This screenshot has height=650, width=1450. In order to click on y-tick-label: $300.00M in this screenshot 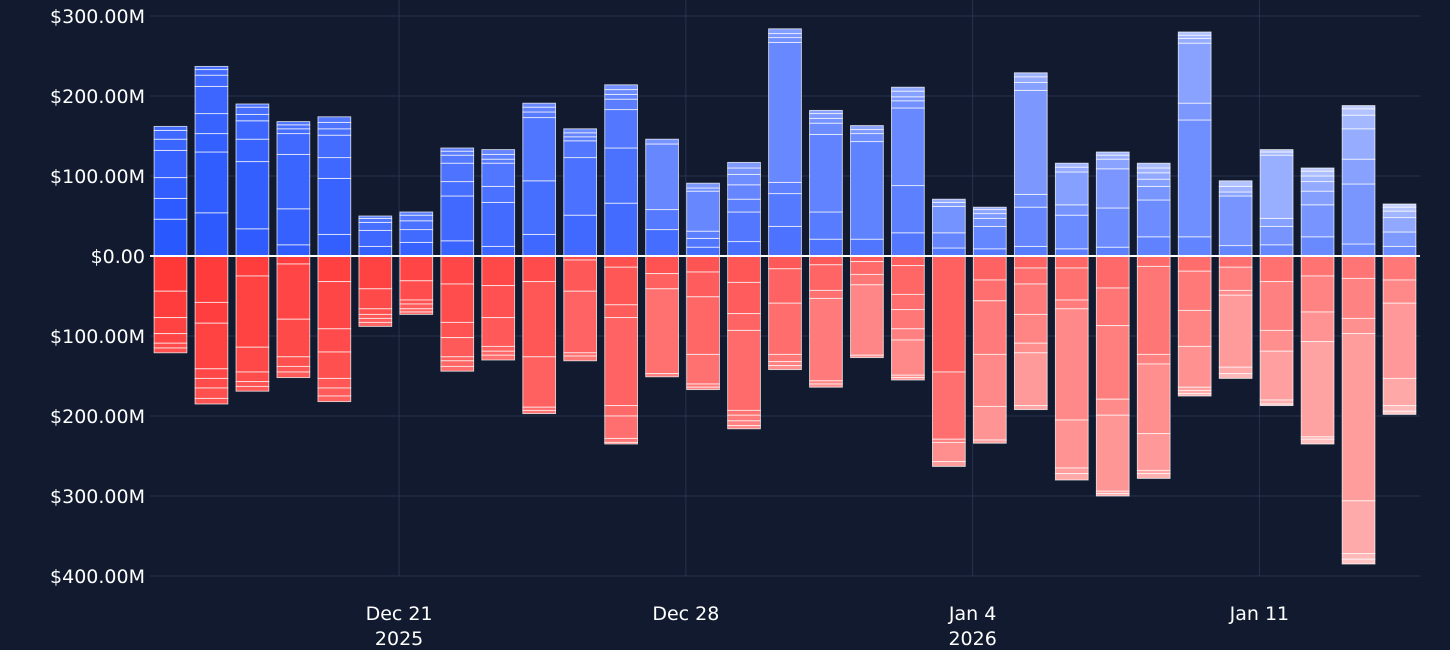, I will do `click(97, 17)`.